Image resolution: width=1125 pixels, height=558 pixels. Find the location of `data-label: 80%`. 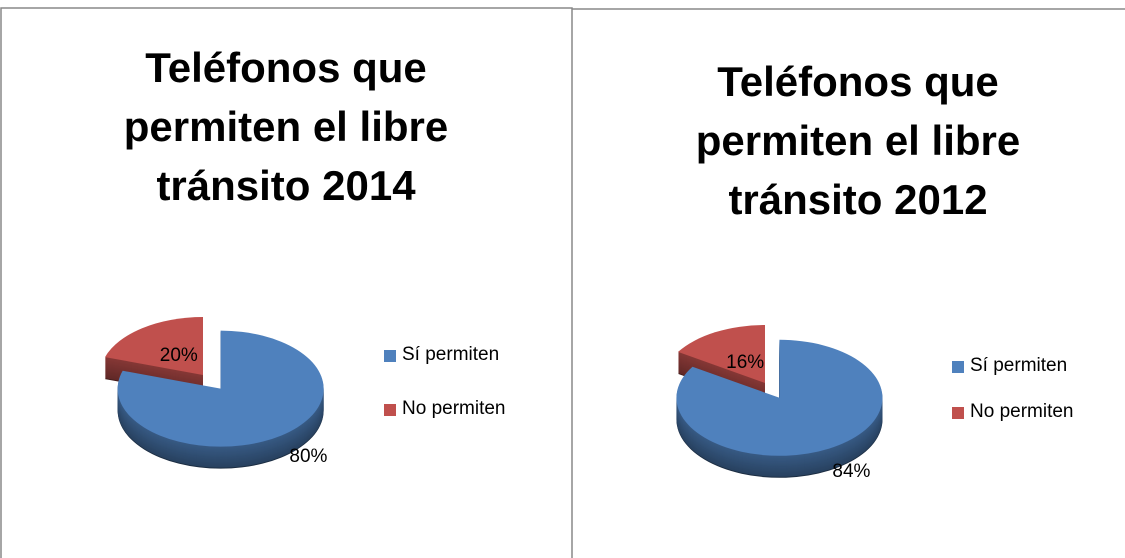

data-label: 80% is located at coordinates (308, 456).